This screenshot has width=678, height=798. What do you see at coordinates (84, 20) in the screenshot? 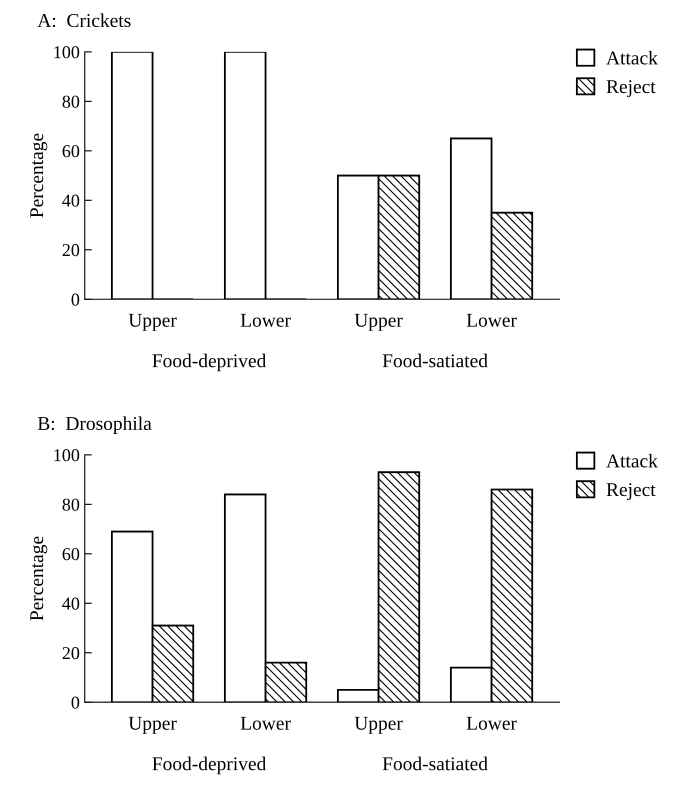
I see `chart-title: A: Crickets` at bounding box center [84, 20].